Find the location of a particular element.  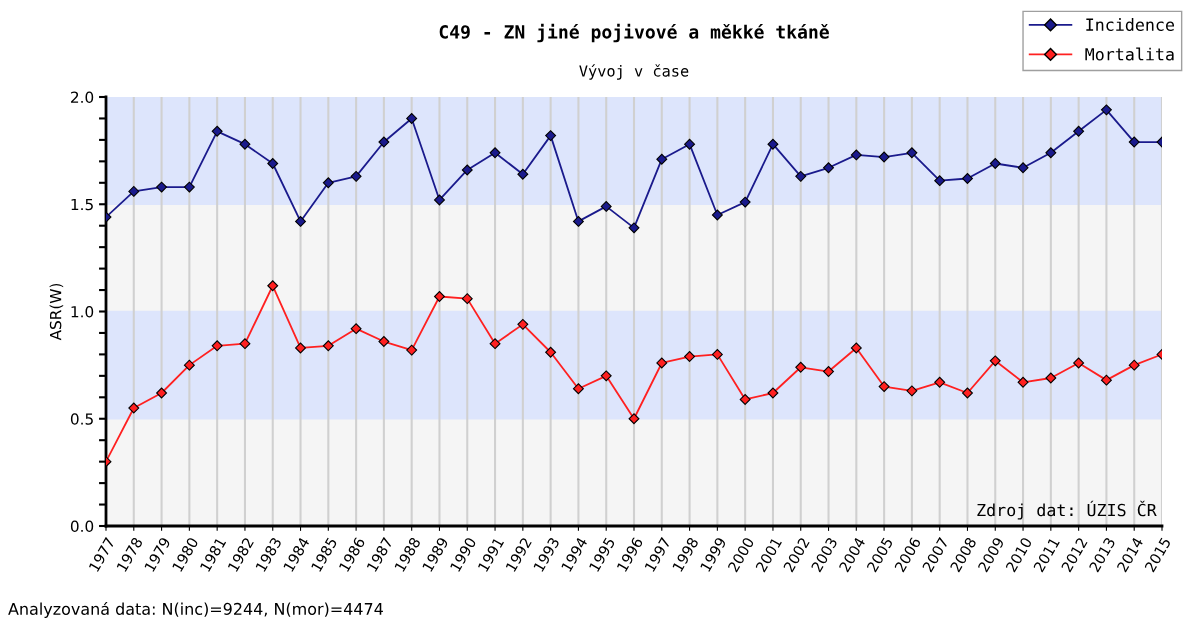

y-tick-label: 0.5 is located at coordinates (81, 419).